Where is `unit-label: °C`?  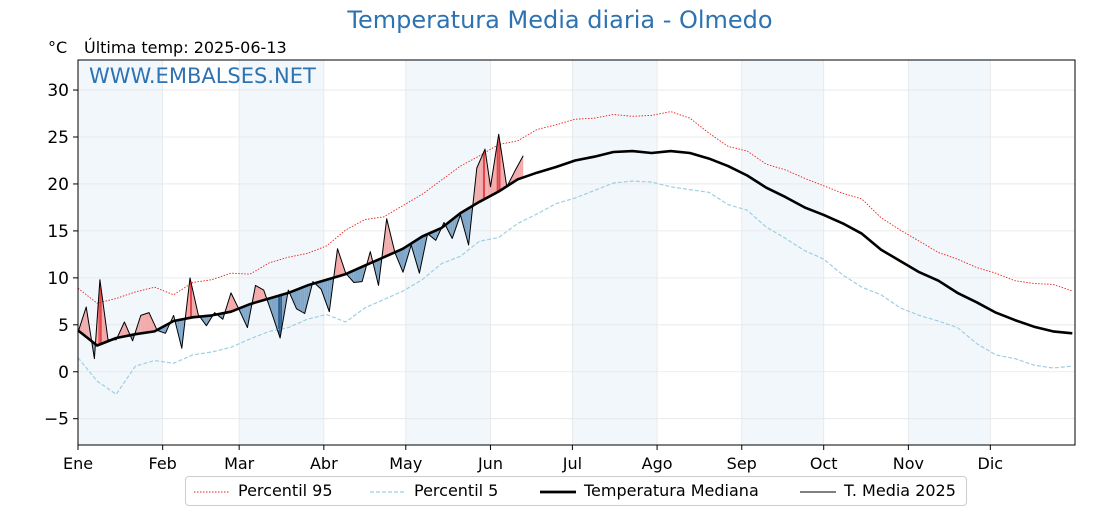
unit-label: °C is located at coordinates (58, 47).